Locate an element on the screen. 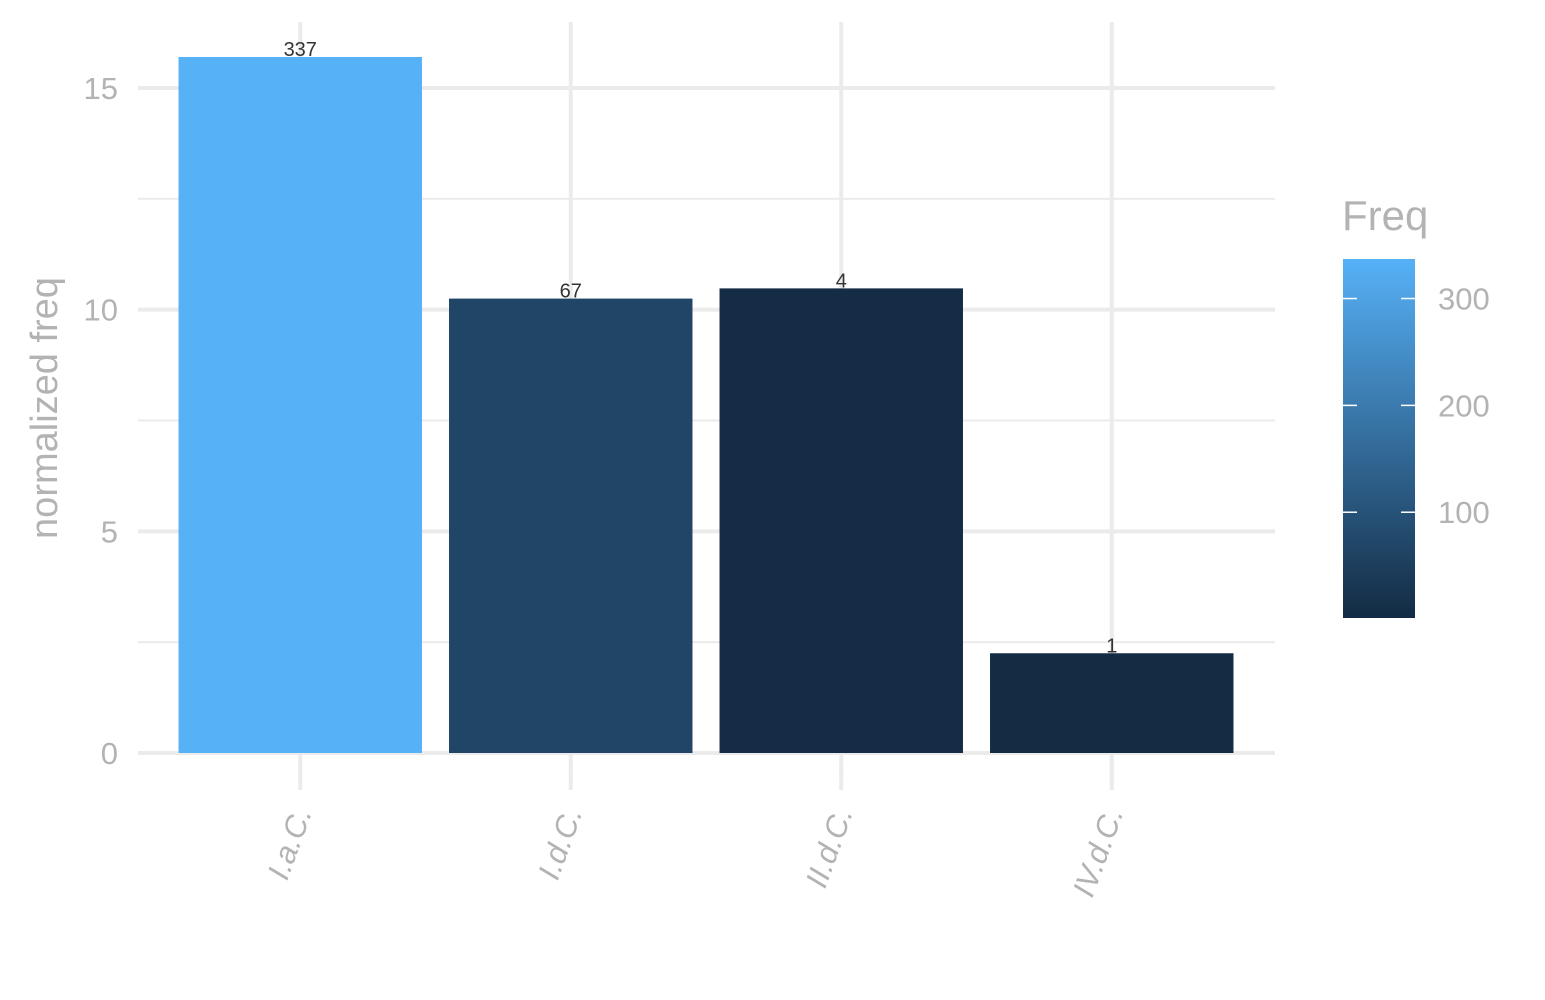 This screenshot has width=1545, height=1000. bar-II.d.C. is located at coordinates (841, 520).